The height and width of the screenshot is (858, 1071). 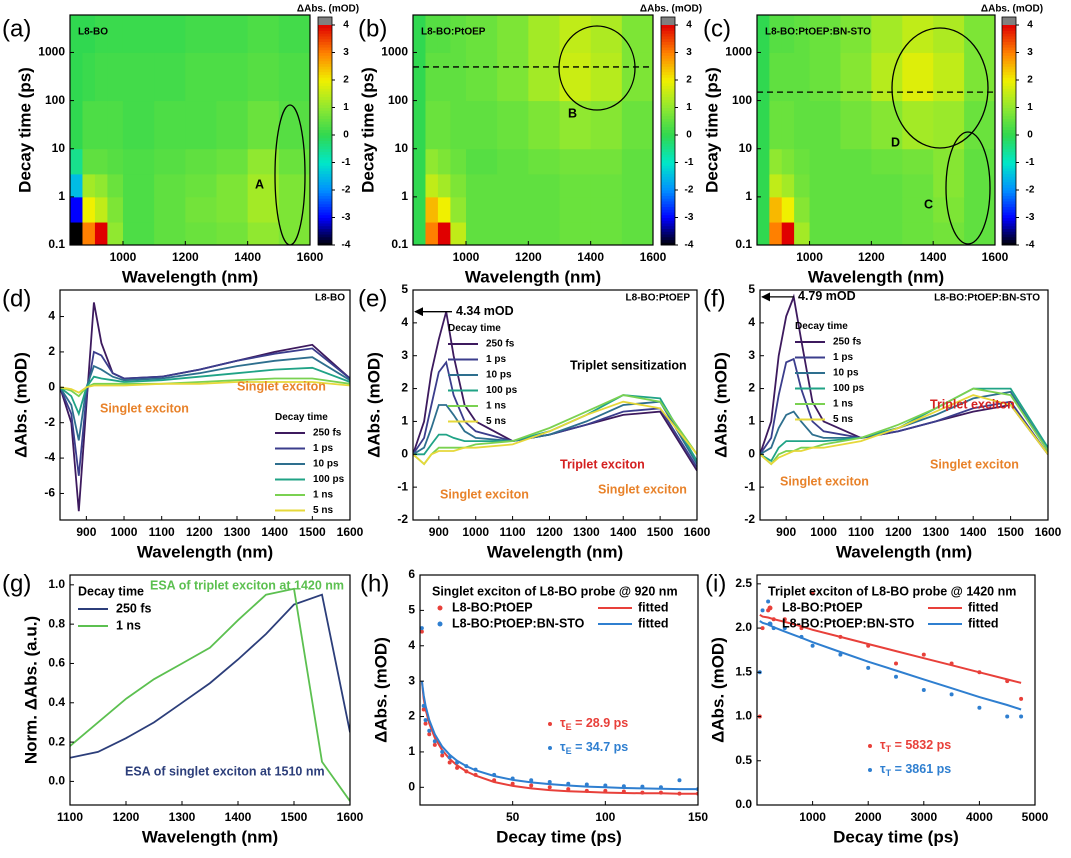 I want to click on legend-label: 10 ps, so click(x=846, y=373).